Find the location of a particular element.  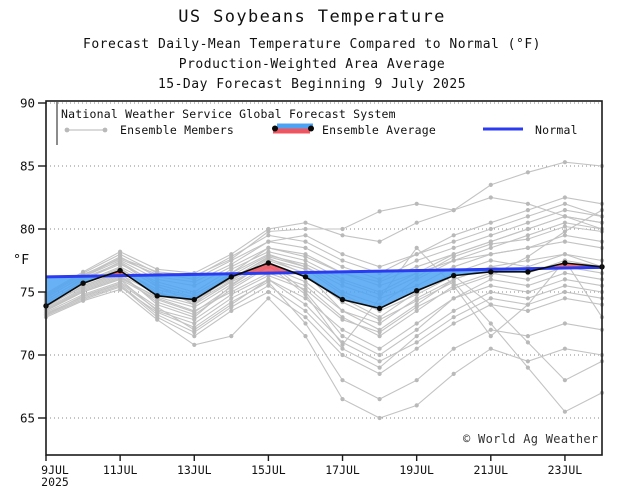

cool-anomaly-fill is located at coordinates (184, 286).